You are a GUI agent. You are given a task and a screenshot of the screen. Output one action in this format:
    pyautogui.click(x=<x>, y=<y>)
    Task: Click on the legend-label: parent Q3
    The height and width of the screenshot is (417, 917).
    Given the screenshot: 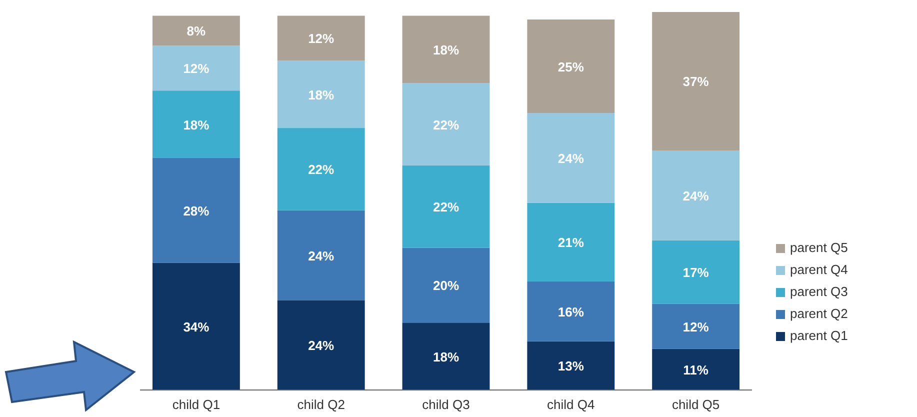 What is the action you would take?
    pyautogui.click(x=819, y=291)
    